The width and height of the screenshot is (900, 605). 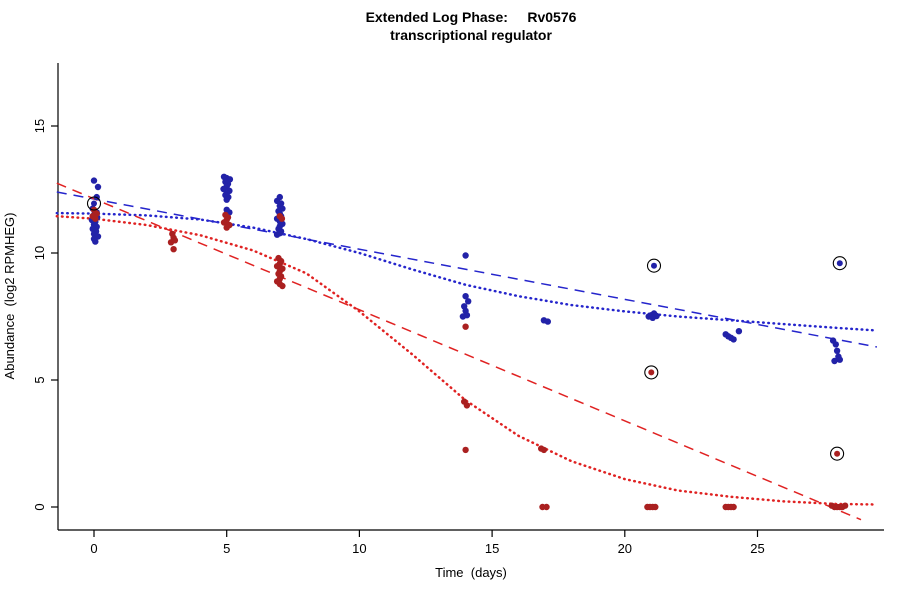 What do you see at coordinates (39, 506) in the screenshot?
I see `y-tick-label: 0` at bounding box center [39, 506].